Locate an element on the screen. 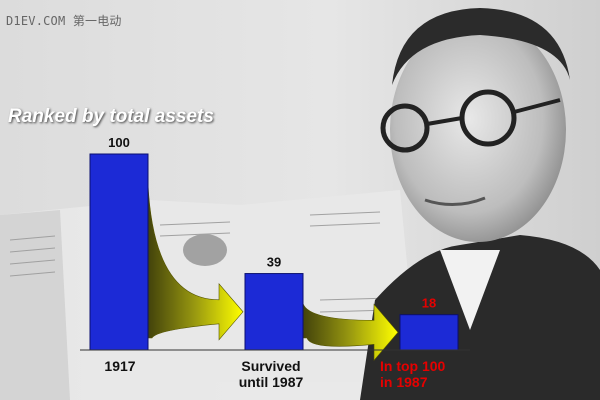  category-label-top100: In top 100 in 1987 is located at coordinates (435, 374).